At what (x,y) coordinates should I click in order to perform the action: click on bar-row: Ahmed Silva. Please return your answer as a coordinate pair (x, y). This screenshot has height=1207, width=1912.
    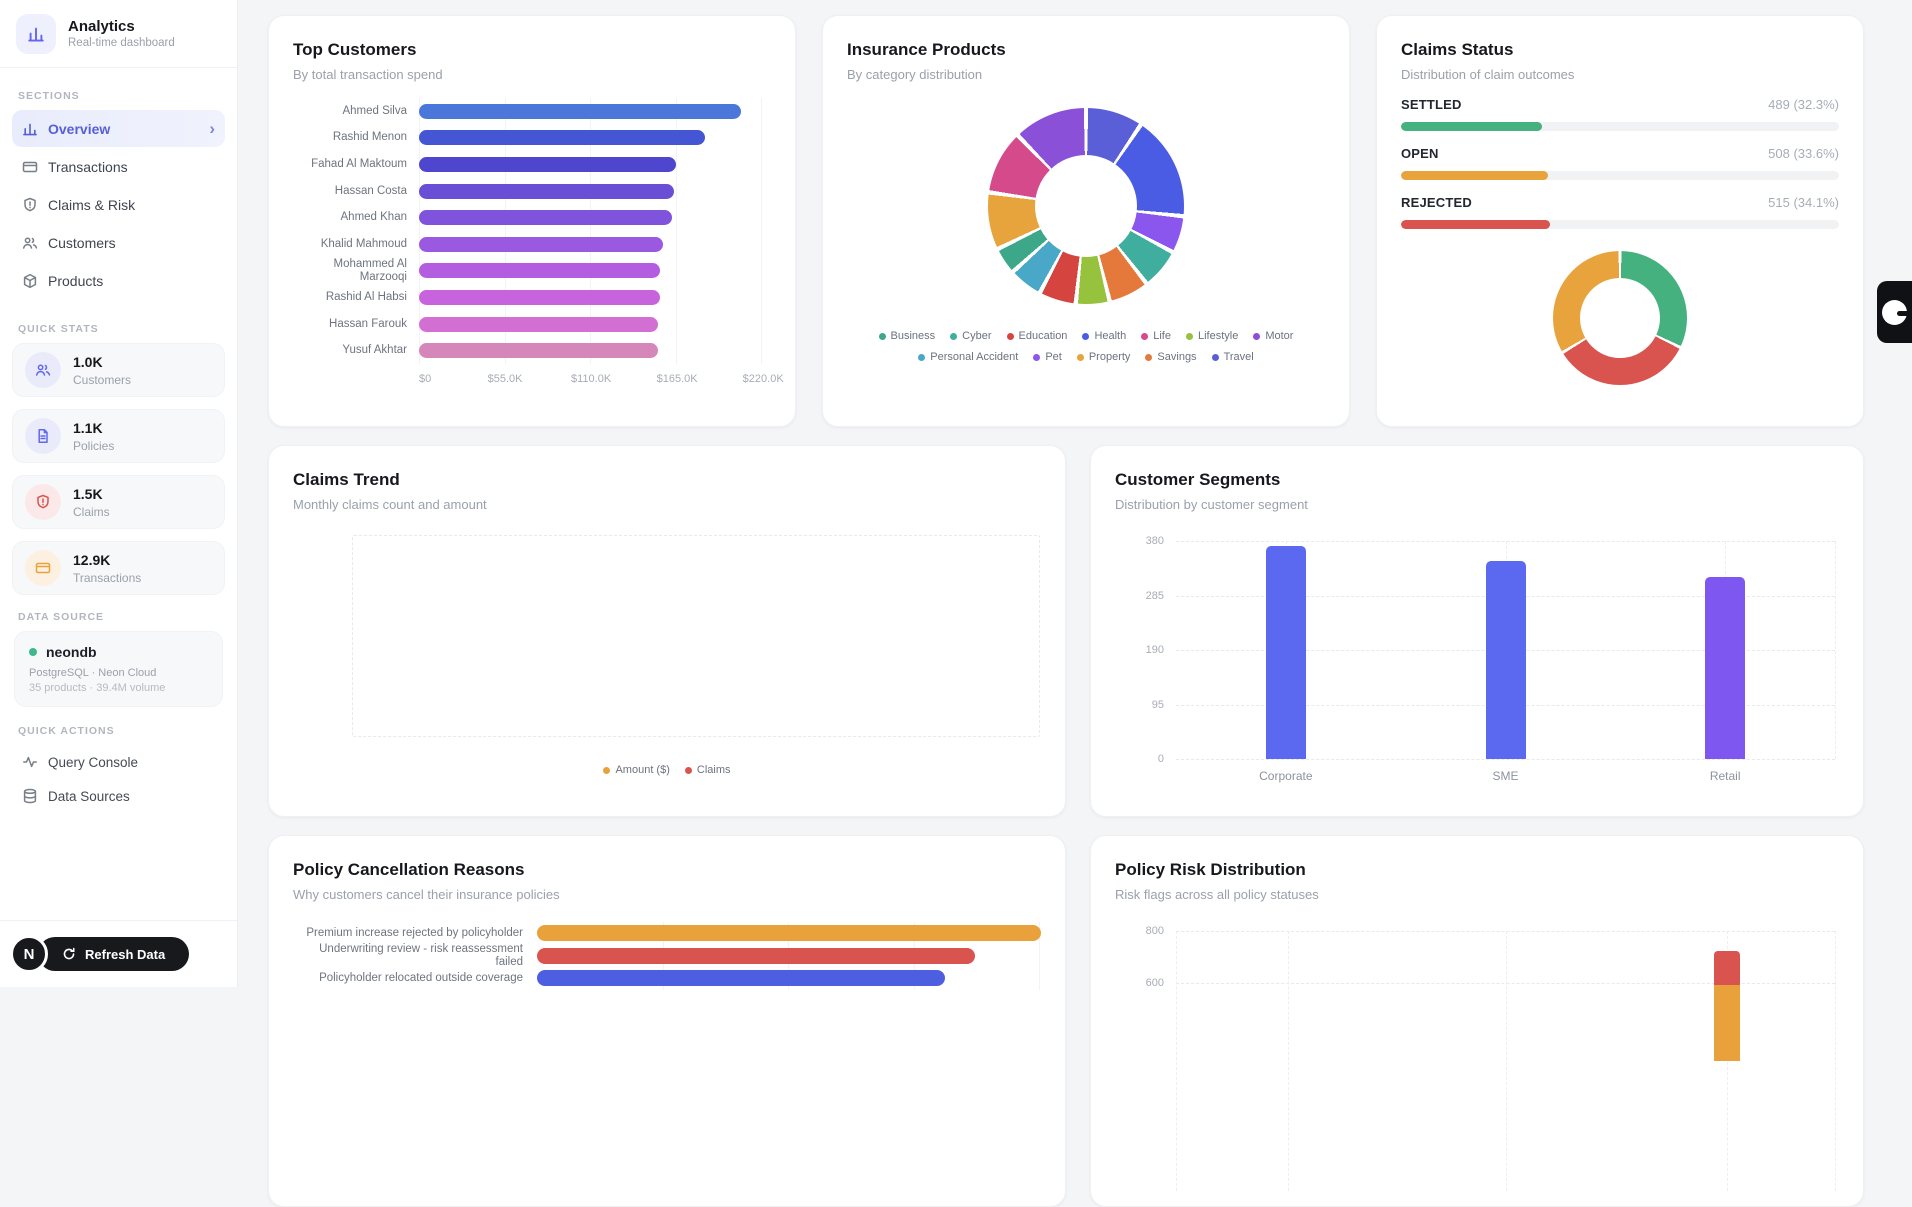
    Looking at the image, I should click on (532, 111).